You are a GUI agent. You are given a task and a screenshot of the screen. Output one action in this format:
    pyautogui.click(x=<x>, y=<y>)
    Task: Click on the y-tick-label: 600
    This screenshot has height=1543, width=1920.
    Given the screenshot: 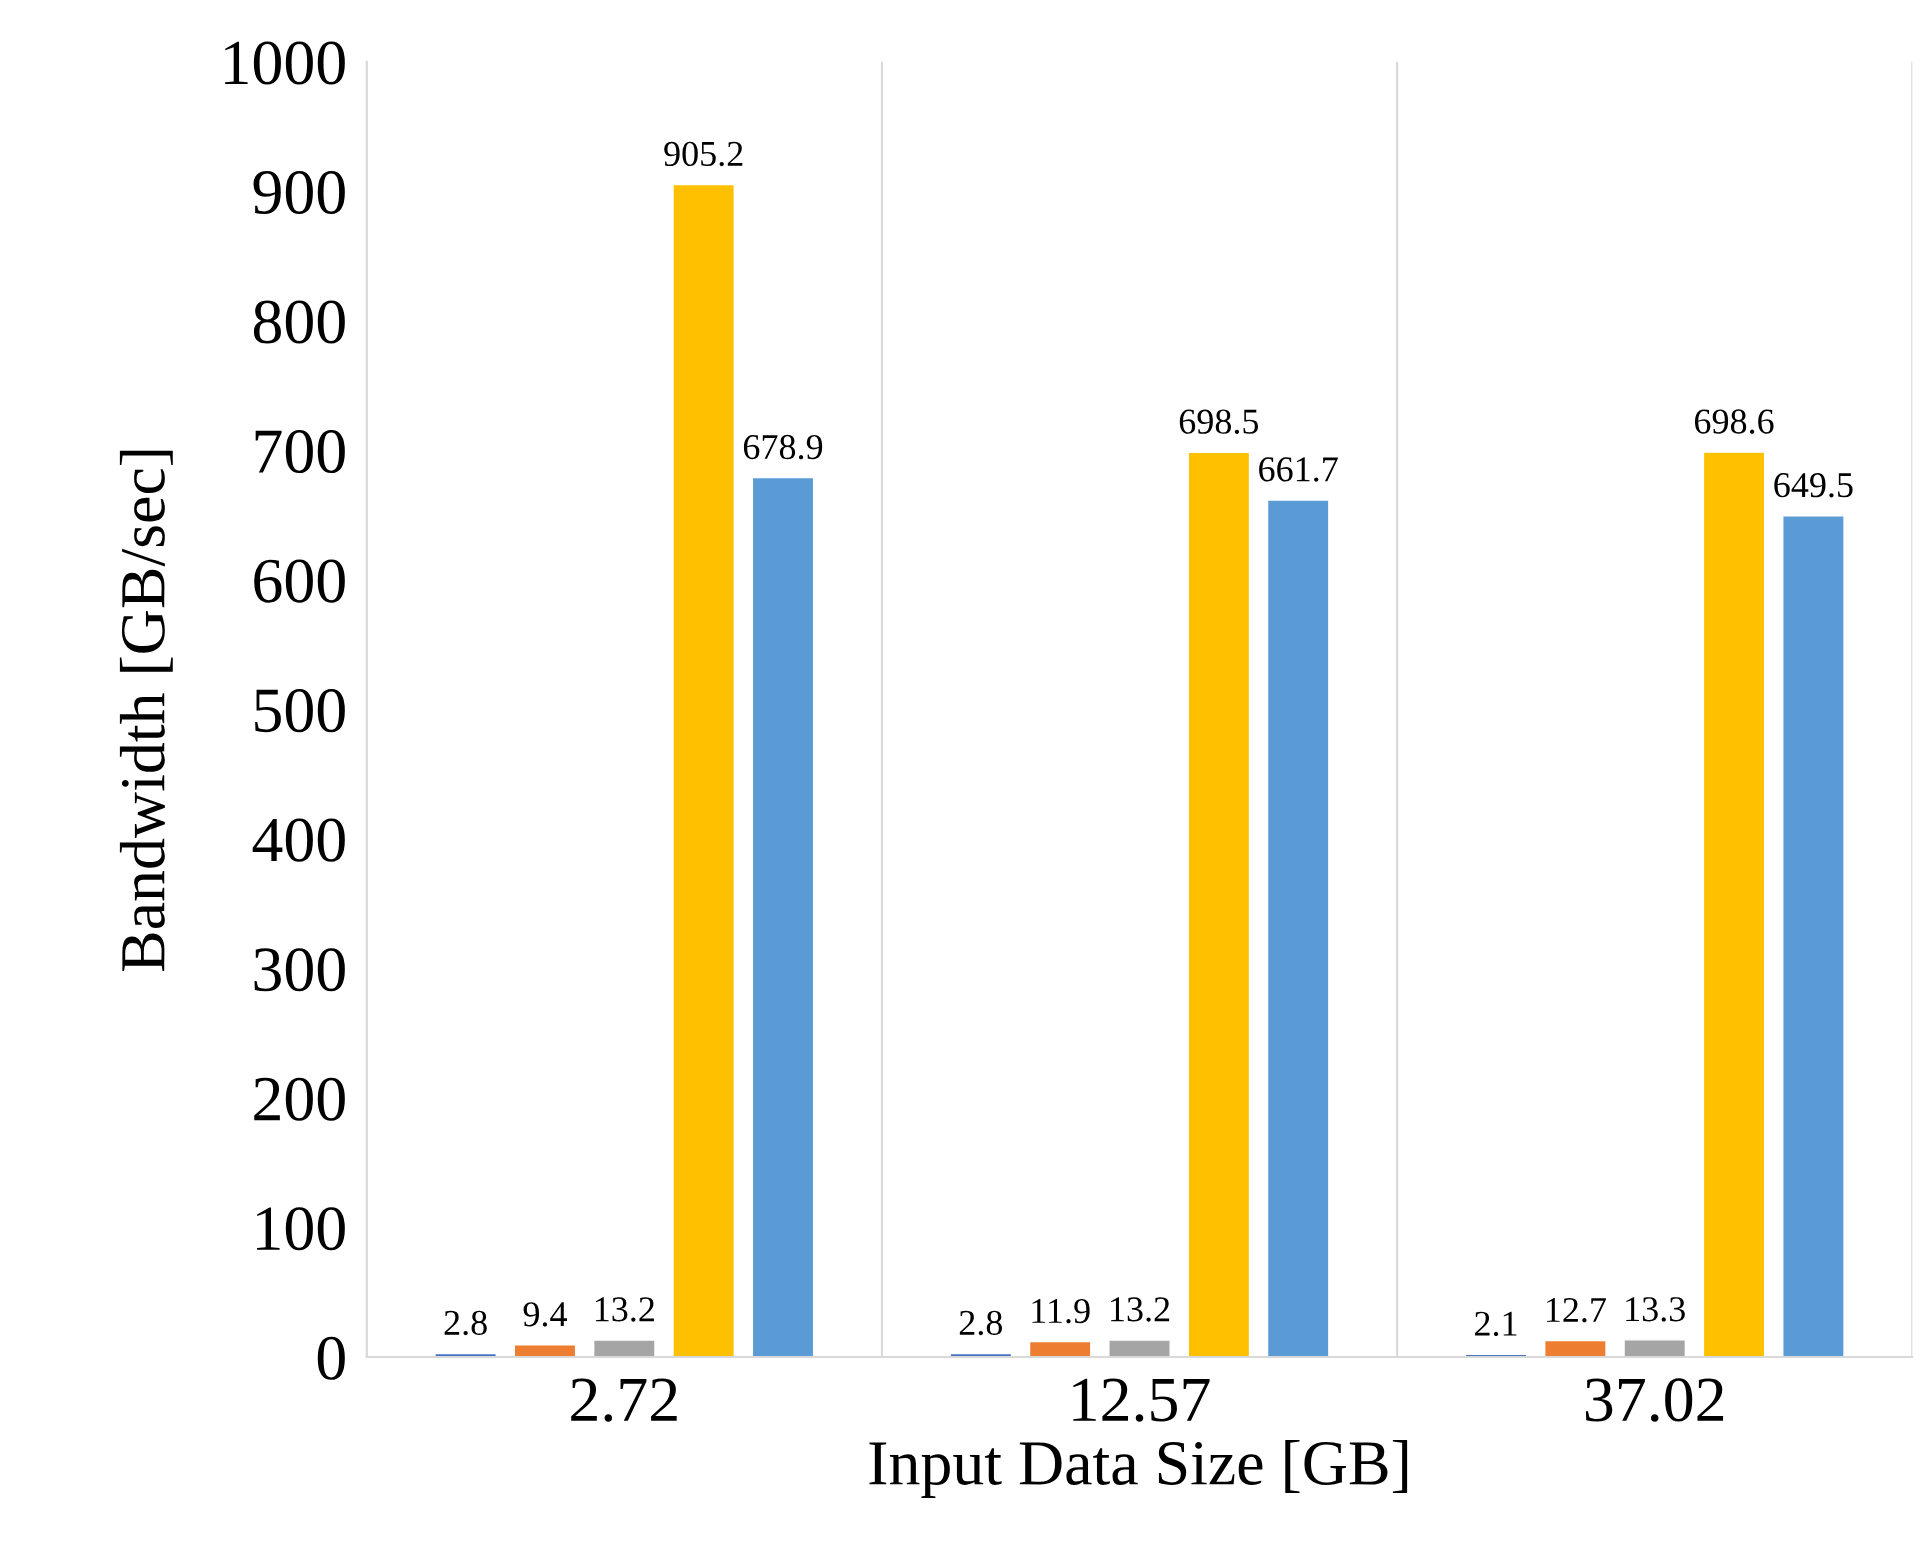 What is the action you would take?
    pyautogui.click(x=299, y=581)
    